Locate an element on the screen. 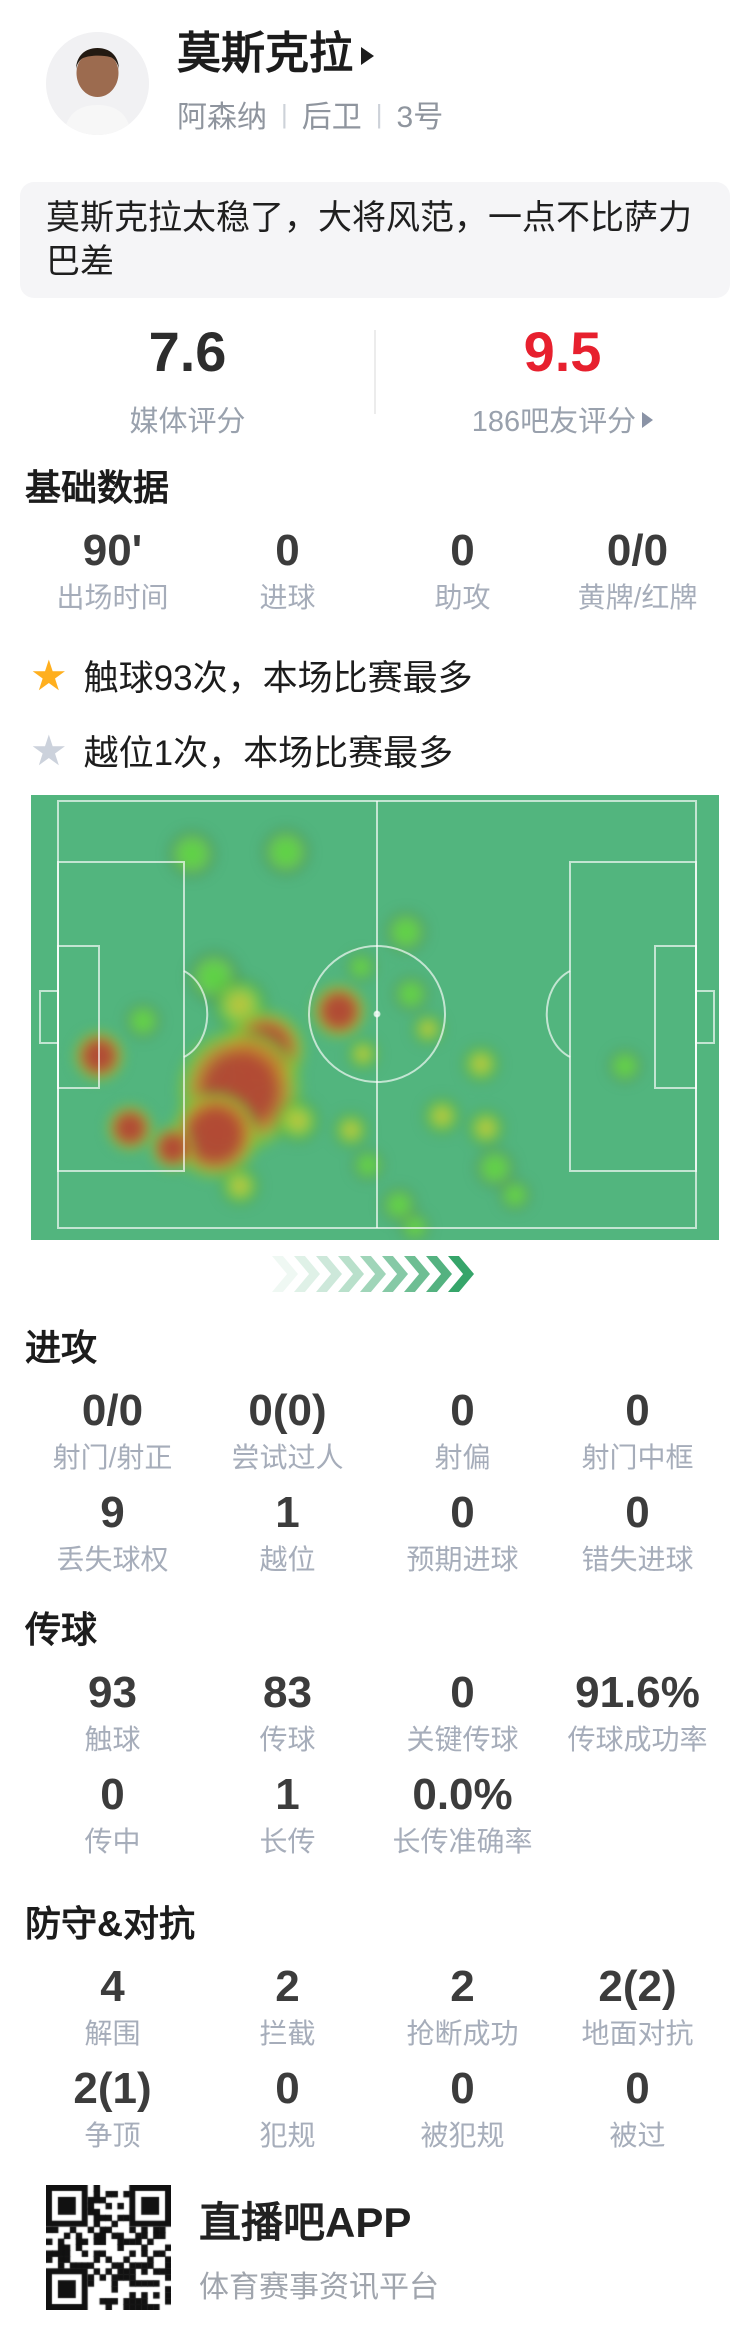  stat-cell: 0 被过 is located at coordinates (637, 2109).